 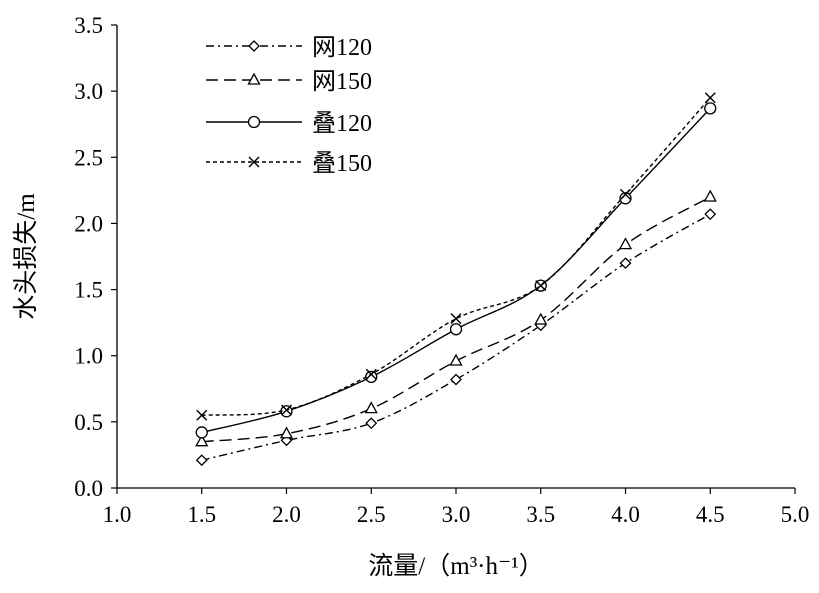 What do you see at coordinates (88, 488) in the screenshot?
I see `y-tick-label: 0.0` at bounding box center [88, 488].